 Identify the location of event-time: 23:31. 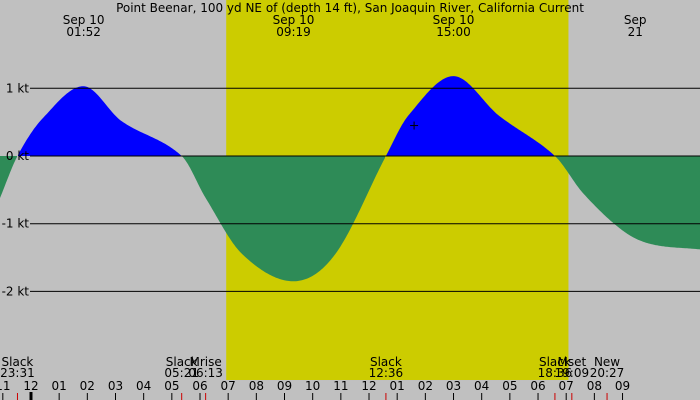
(17, 373).